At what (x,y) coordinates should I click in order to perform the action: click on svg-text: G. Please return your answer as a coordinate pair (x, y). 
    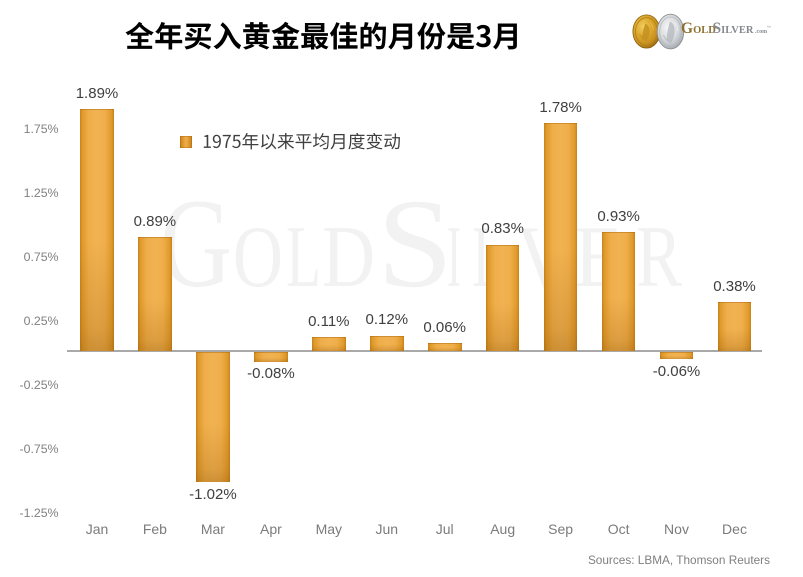
    Looking at the image, I should click on (196, 244).